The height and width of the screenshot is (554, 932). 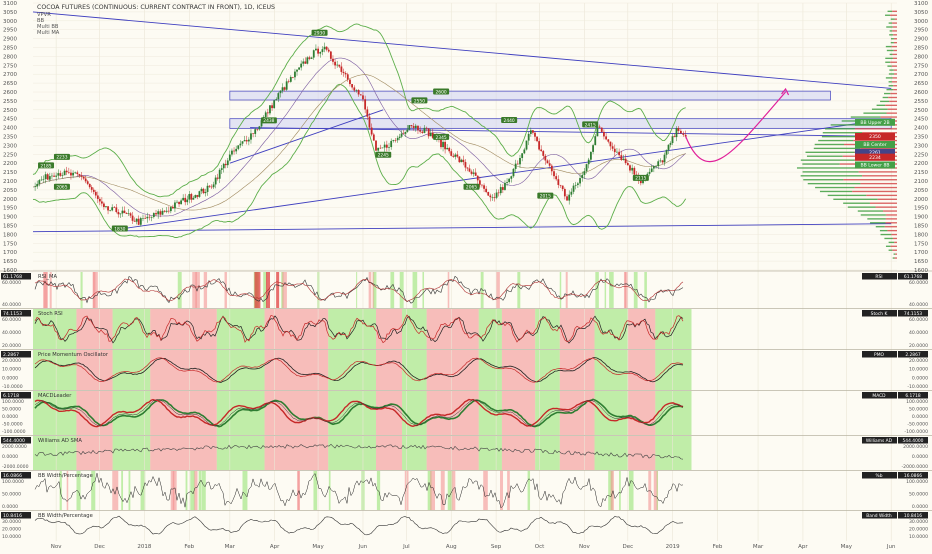 What do you see at coordinates (13, 482) in the screenshot?
I see `panel-tick-left: 100.0000` at bounding box center [13, 482].